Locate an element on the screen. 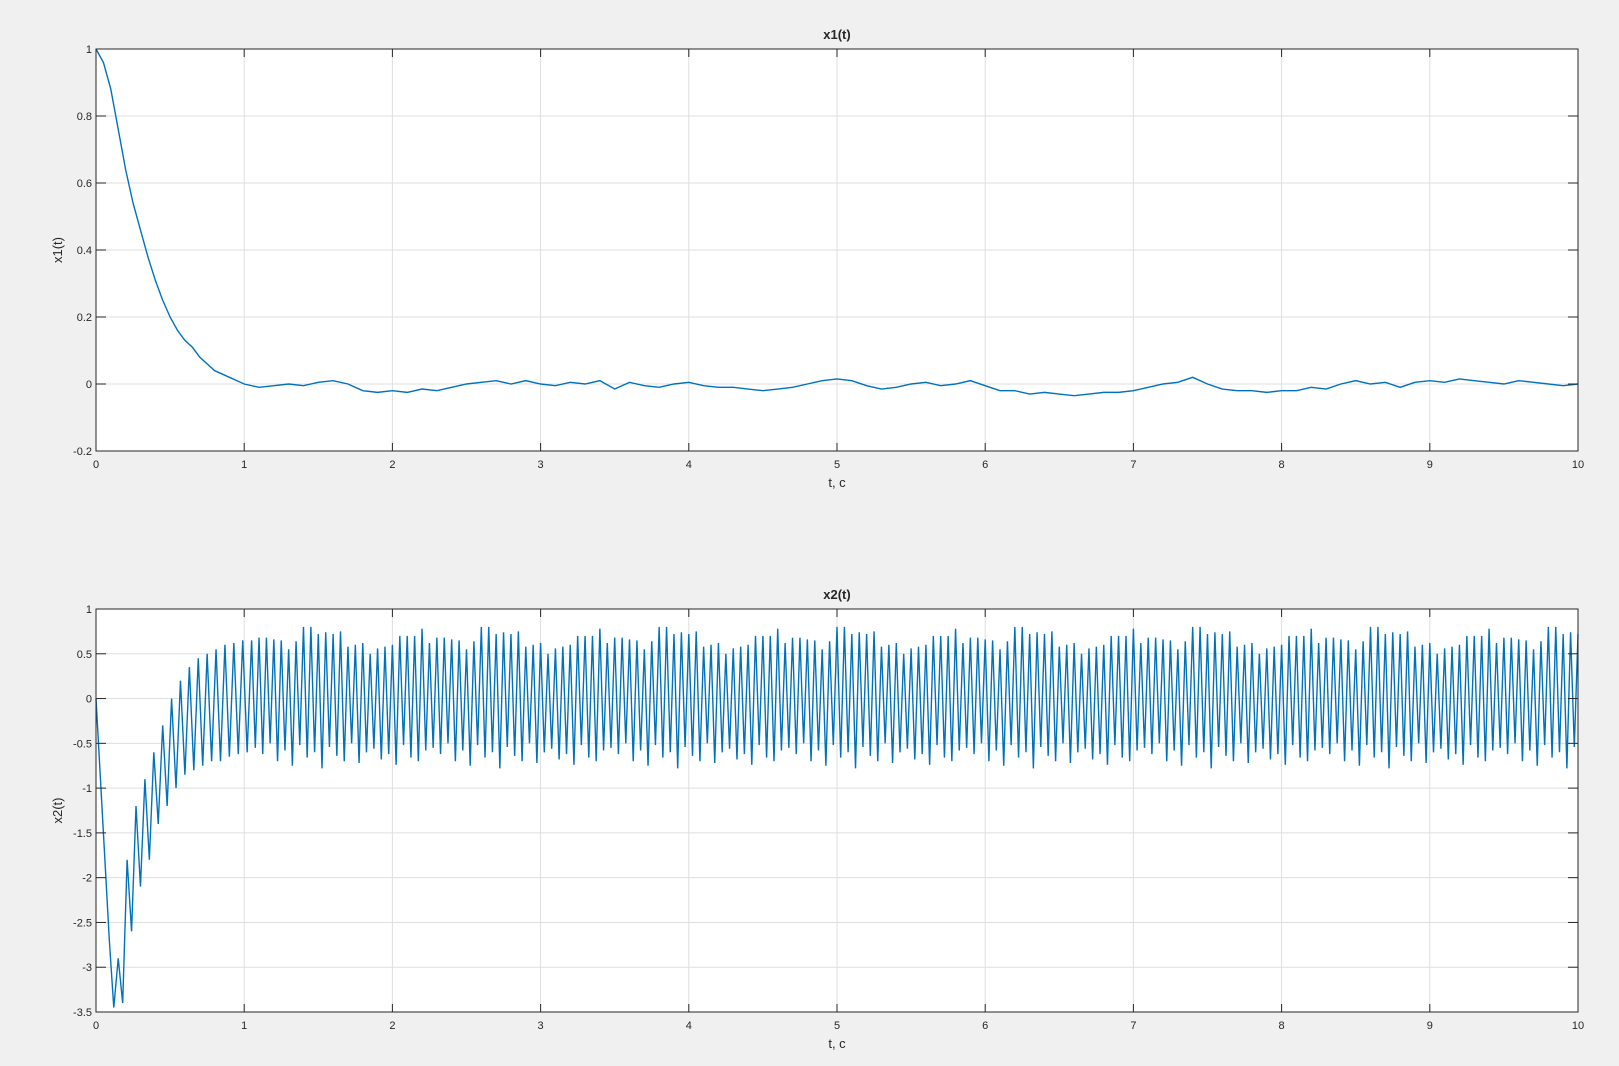 The width and height of the screenshot is (1619, 1066). x1-x-tick-label: 8 is located at coordinates (1282, 465).